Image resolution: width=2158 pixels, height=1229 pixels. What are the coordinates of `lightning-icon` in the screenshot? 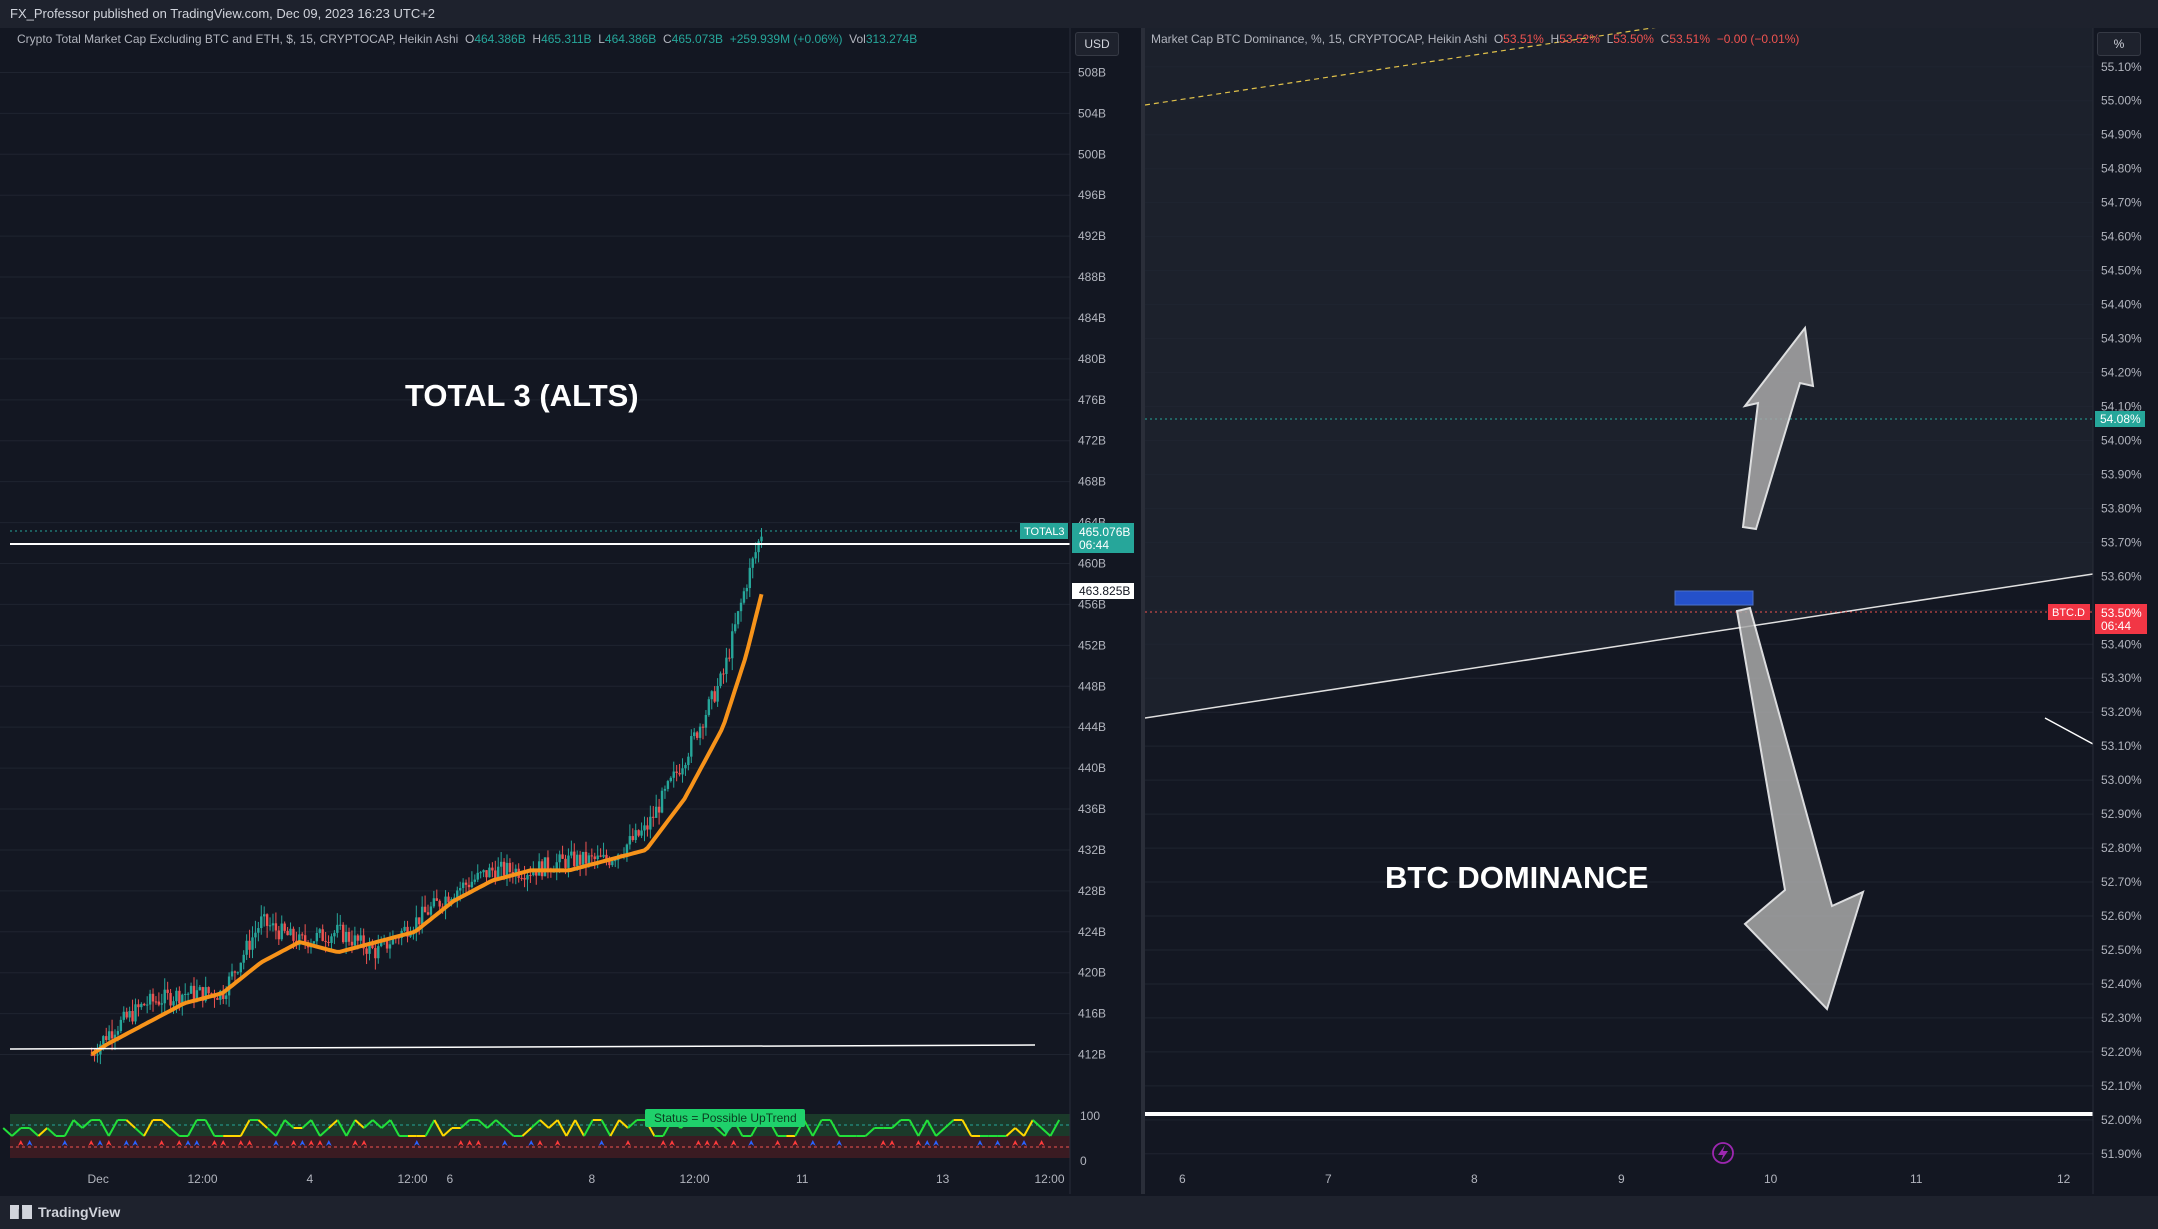 It's located at (1723, 1153).